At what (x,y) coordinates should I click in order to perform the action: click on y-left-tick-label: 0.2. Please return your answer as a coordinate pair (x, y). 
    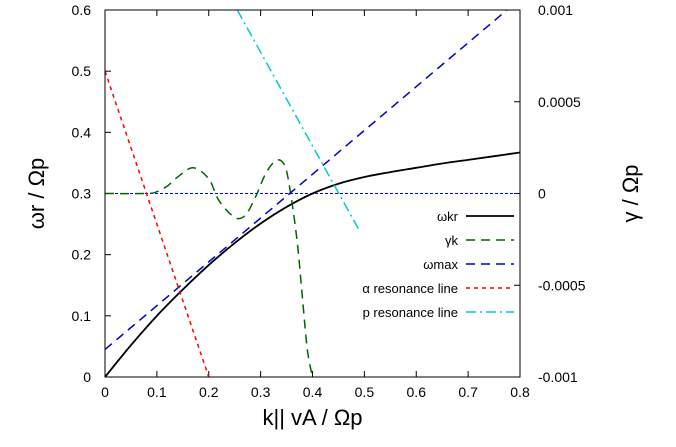
    Looking at the image, I should click on (82, 255).